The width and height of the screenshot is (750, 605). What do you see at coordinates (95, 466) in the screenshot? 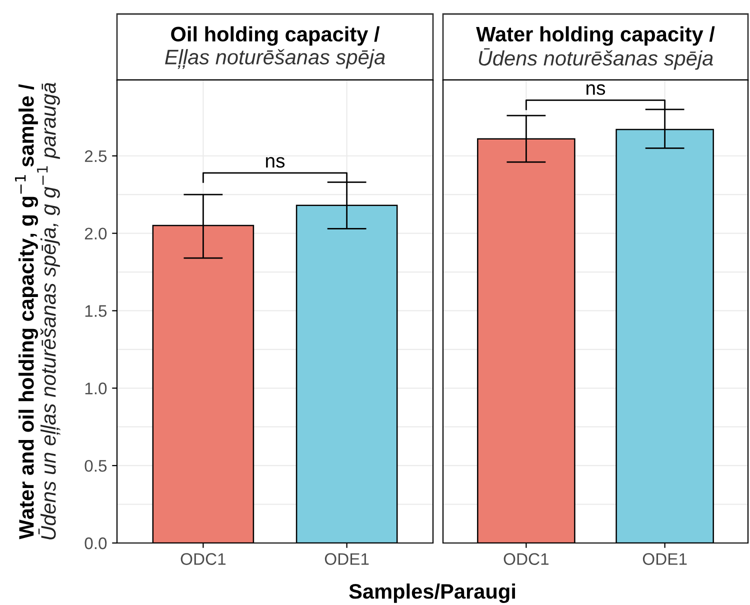
I see `y-tick-label: 0.5` at bounding box center [95, 466].